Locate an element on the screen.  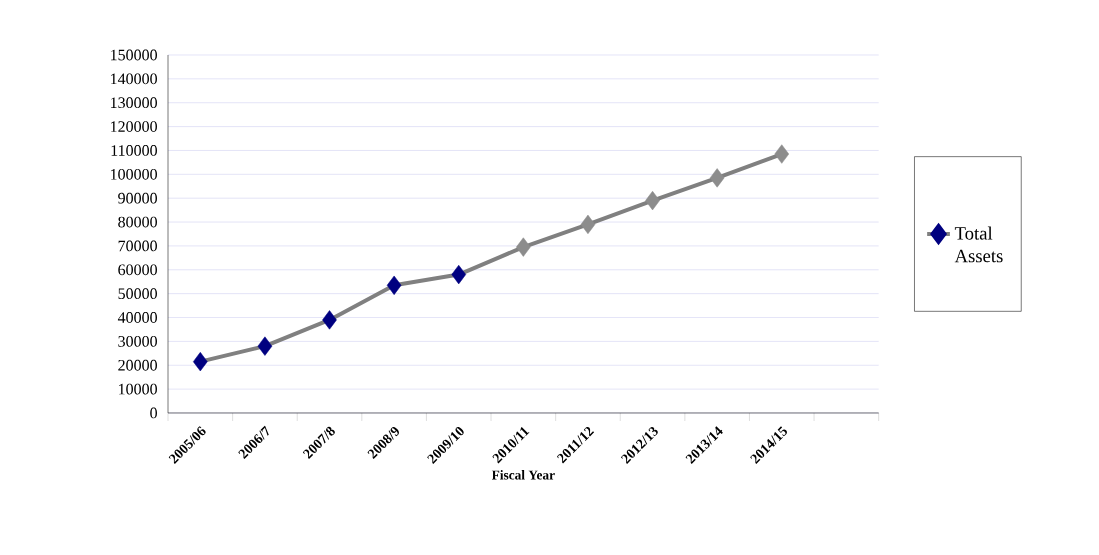
y-tick-label: 140000 is located at coordinates (134, 79).